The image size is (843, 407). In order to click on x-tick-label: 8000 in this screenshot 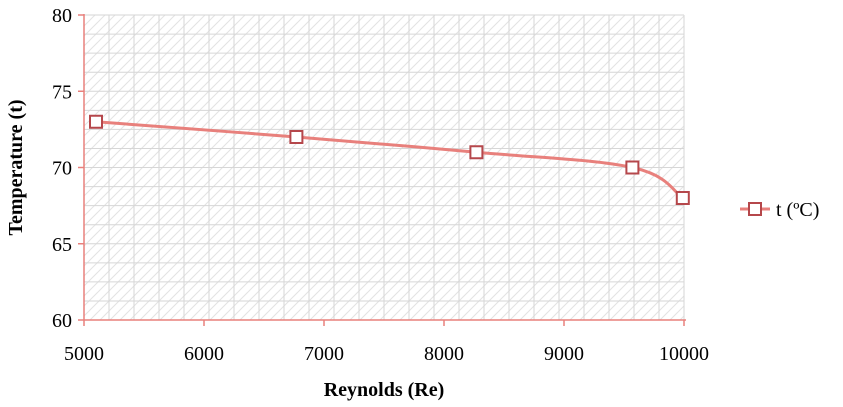, I will do `click(444, 354)`.